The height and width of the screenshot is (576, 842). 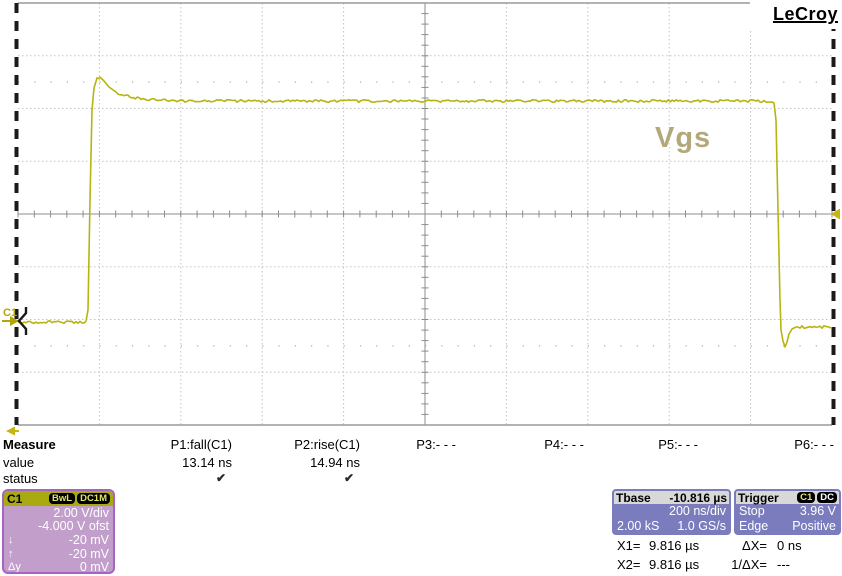 I want to click on trigger-slope: Positive, so click(x=814, y=525).